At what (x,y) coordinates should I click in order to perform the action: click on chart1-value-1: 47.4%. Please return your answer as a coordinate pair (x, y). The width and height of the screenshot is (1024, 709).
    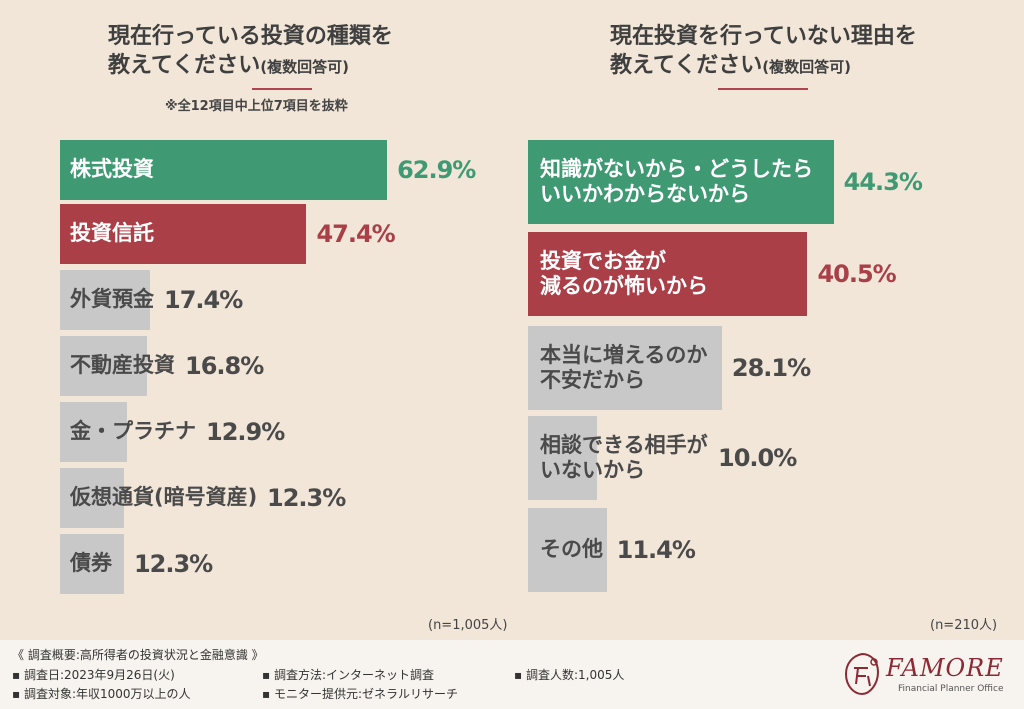
    Looking at the image, I should click on (355, 234).